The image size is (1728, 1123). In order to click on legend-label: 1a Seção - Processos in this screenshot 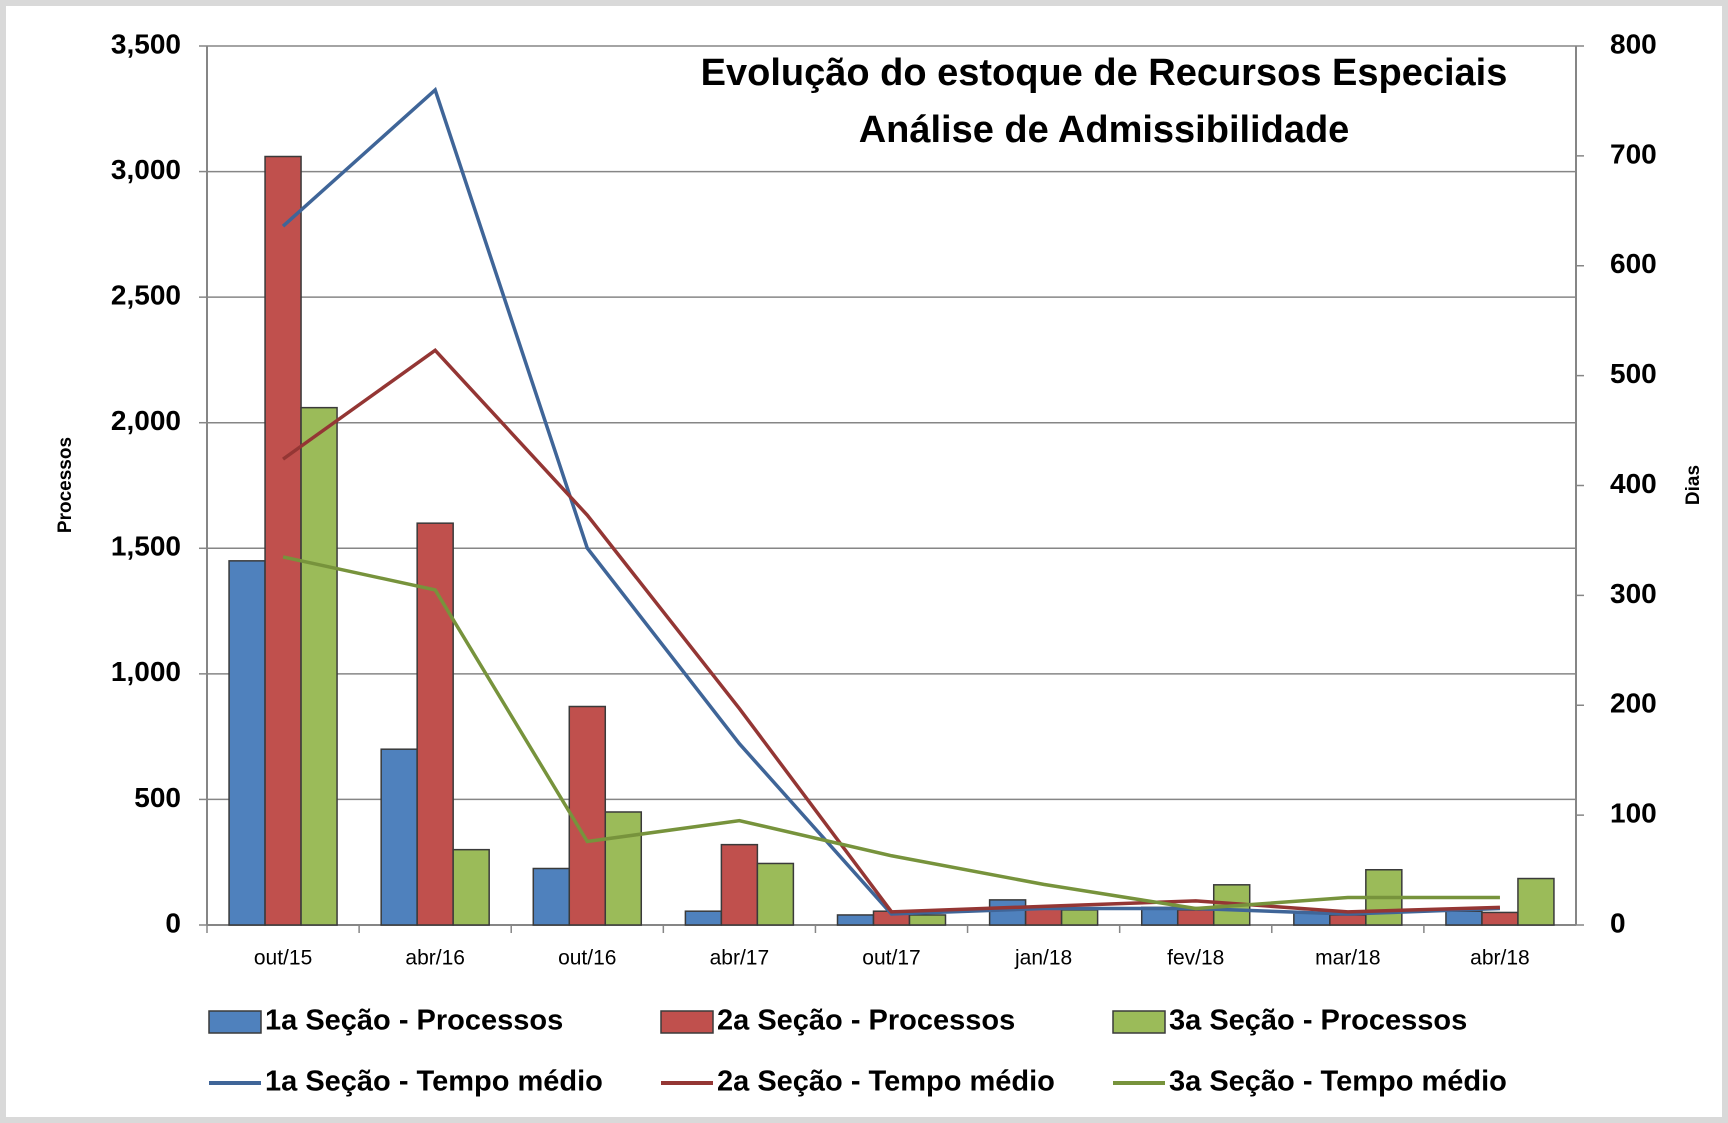, I will do `click(414, 1021)`.